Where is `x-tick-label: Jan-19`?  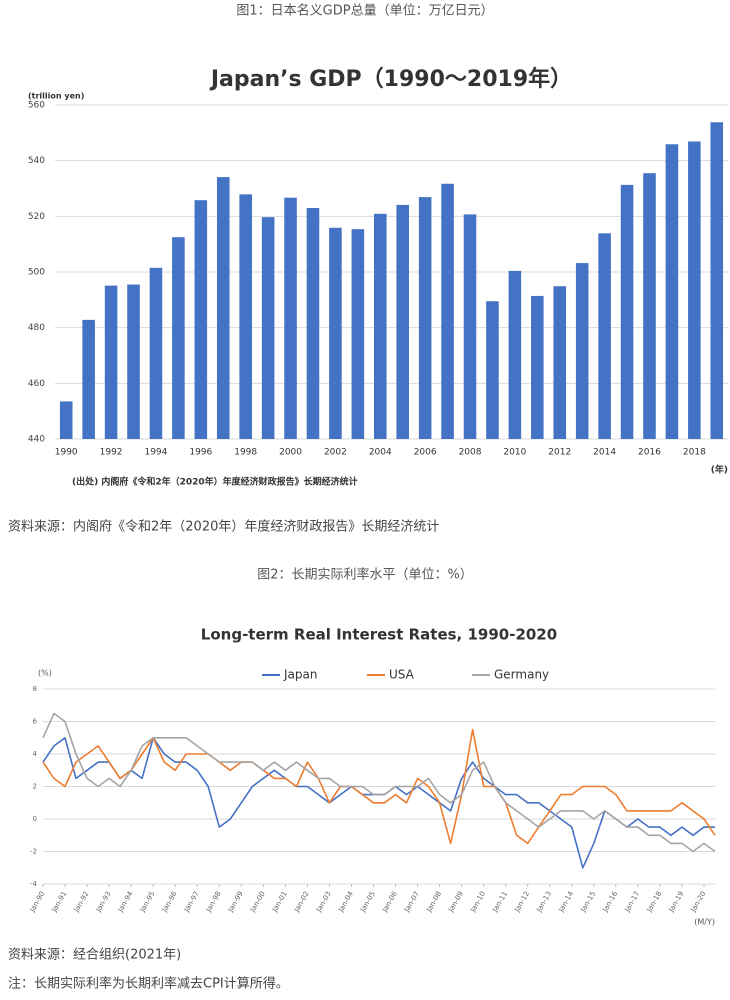
x-tick-label: Jan-19 is located at coordinates (676, 902).